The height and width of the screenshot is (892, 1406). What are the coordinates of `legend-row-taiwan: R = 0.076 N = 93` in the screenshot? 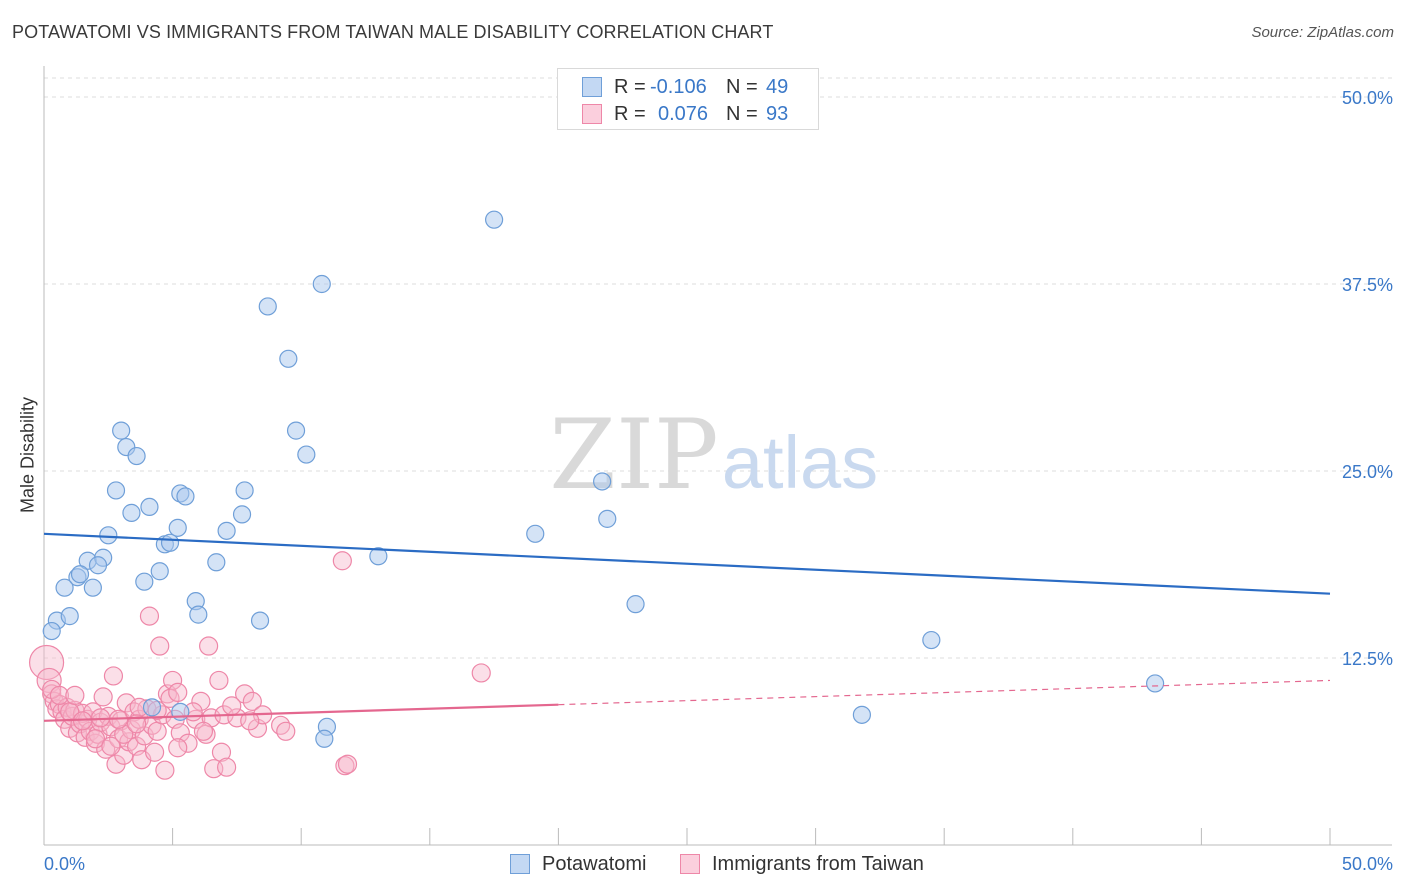 It's located at (694, 114).